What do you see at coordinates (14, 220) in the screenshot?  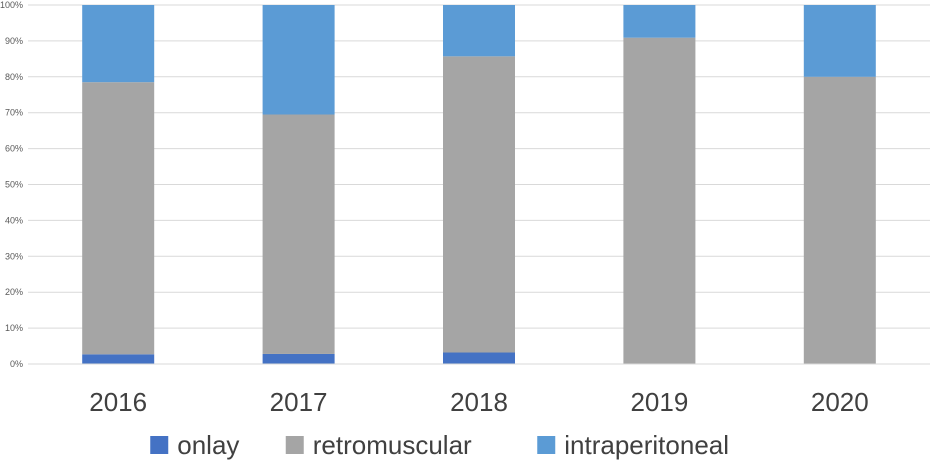 I see `y-tick-label: 40%` at bounding box center [14, 220].